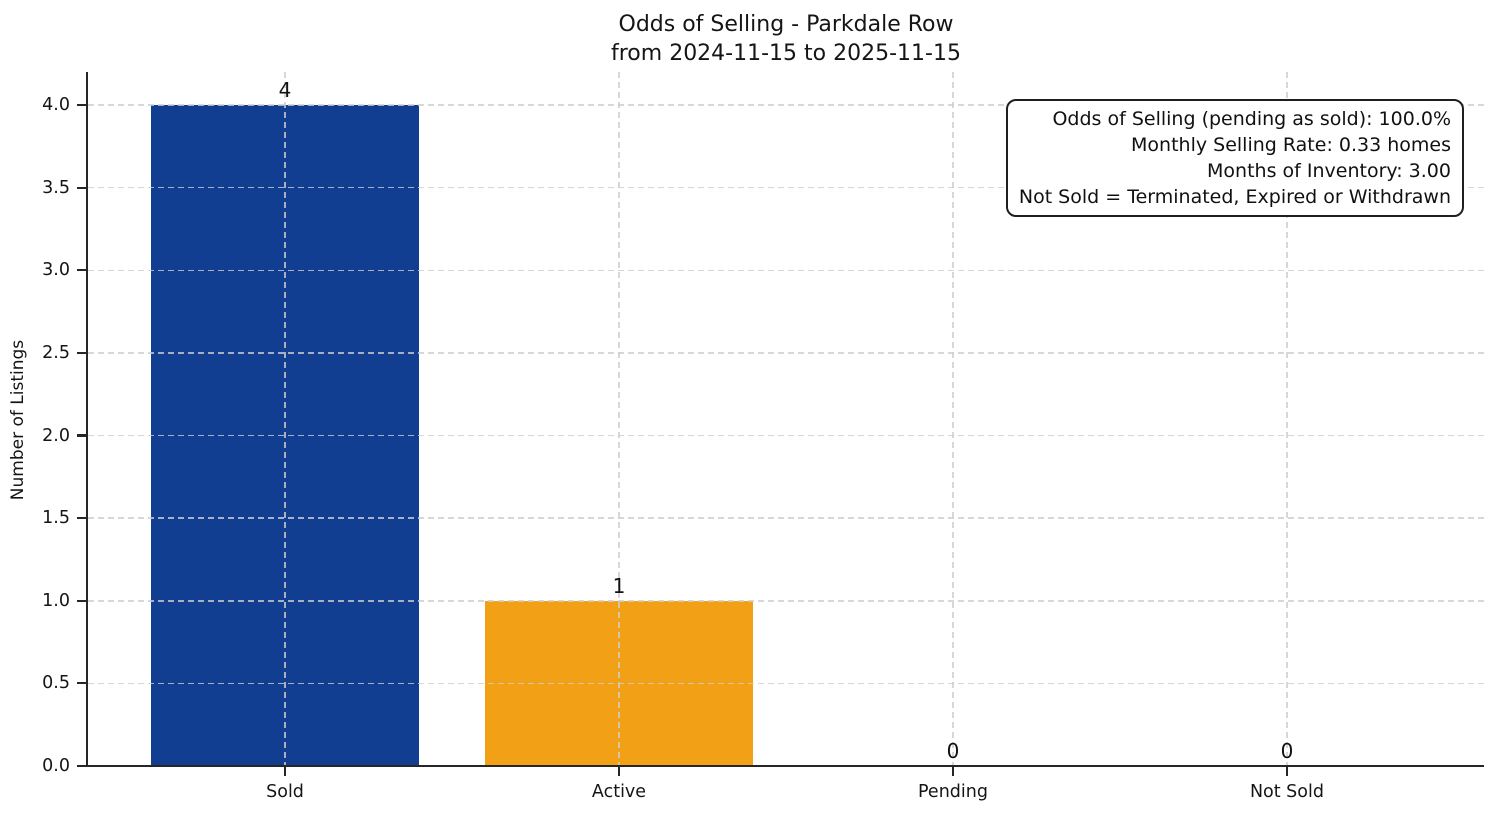 Image resolution: width=1501 pixels, height=816 pixels. Describe the element at coordinates (1286, 792) in the screenshot. I see `x-tick-label-not-sold: Not Sold` at that location.